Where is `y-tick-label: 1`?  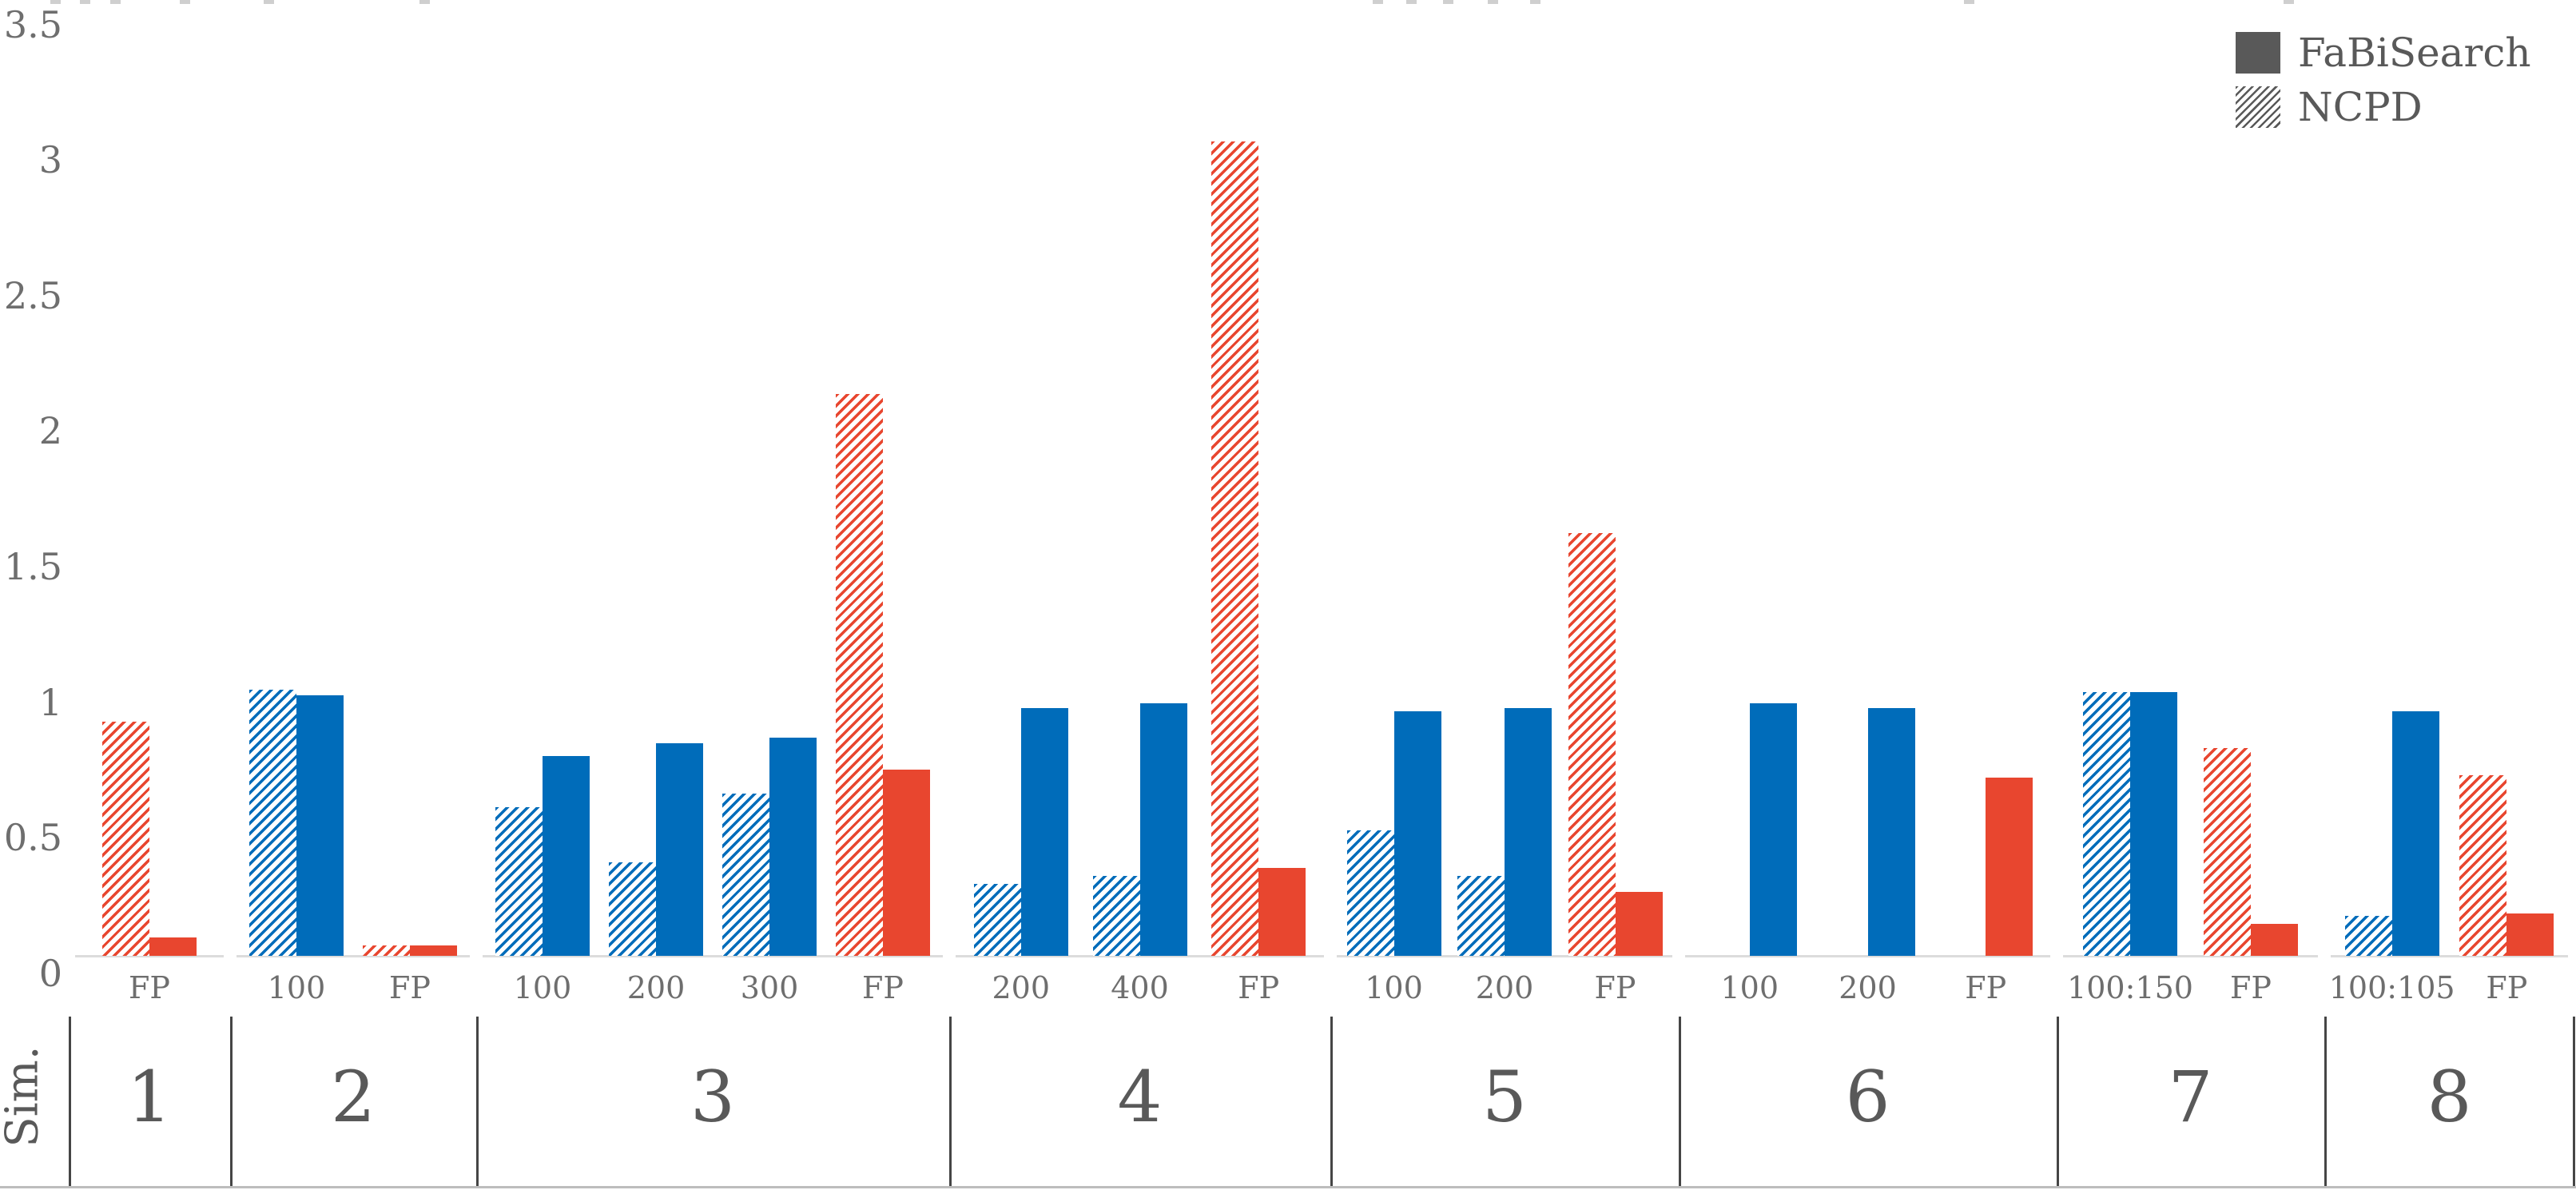 y-tick-label: 1 is located at coordinates (50, 702).